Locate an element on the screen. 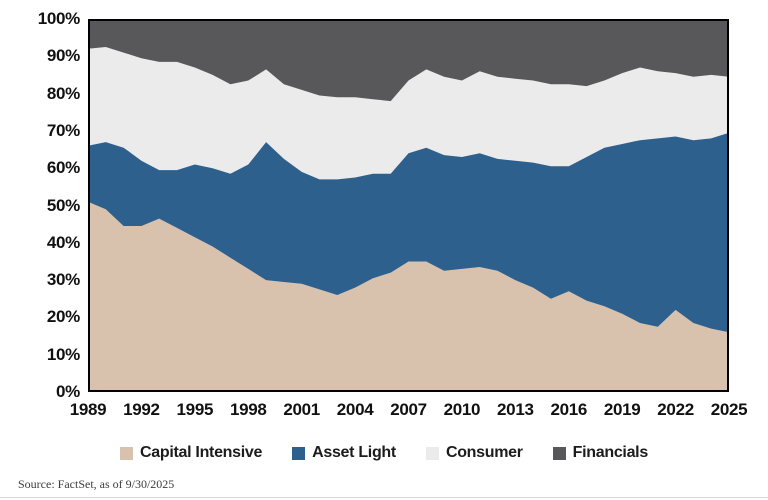 The width and height of the screenshot is (768, 500). x-axis-label: 2010 is located at coordinates (462, 409).